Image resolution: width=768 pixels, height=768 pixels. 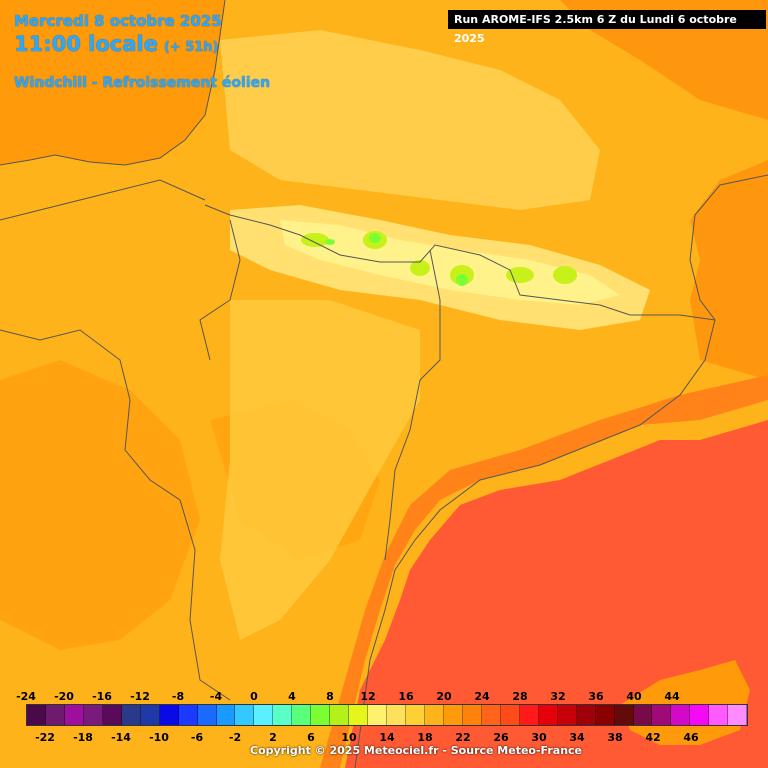 What do you see at coordinates (86, 44) in the screenshot?
I see `forecast-time-label: 11:00 locale` at bounding box center [86, 44].